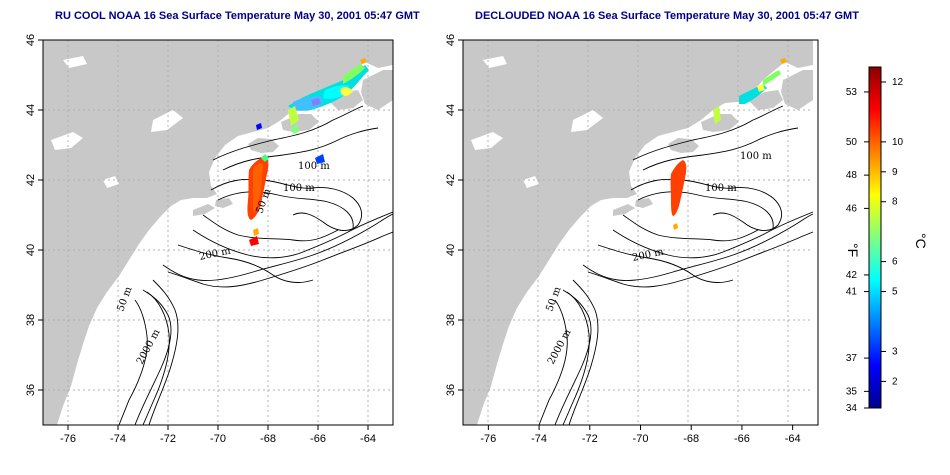  I want to click on sst-data-right, so click(728, 144).